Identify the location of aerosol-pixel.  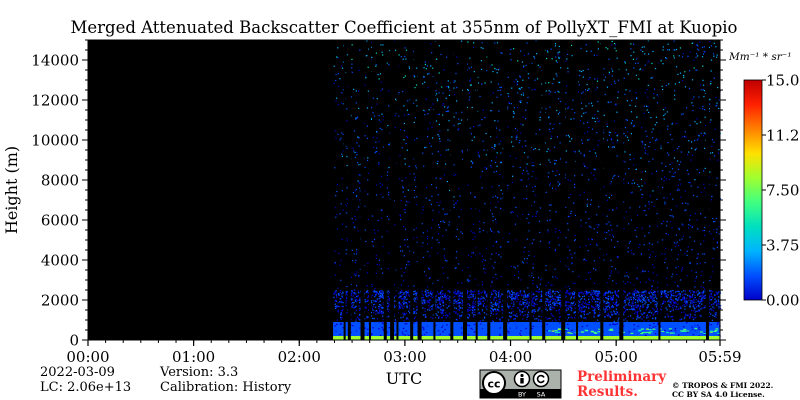
(696, 329).